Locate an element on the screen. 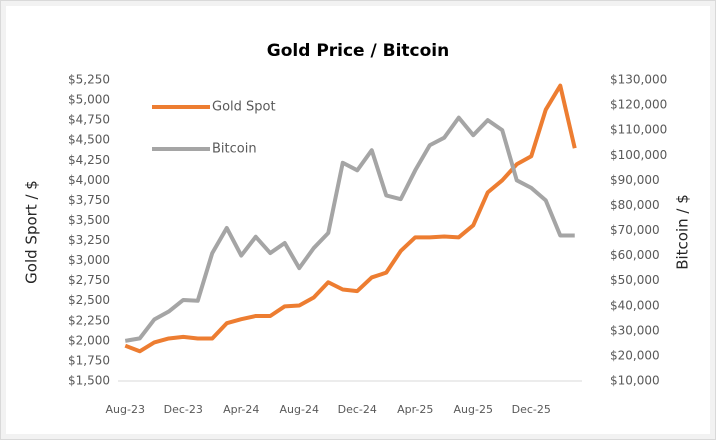 Image resolution: width=716 pixels, height=440 pixels. y2-tick-label: $60,000 is located at coordinates (635, 255).